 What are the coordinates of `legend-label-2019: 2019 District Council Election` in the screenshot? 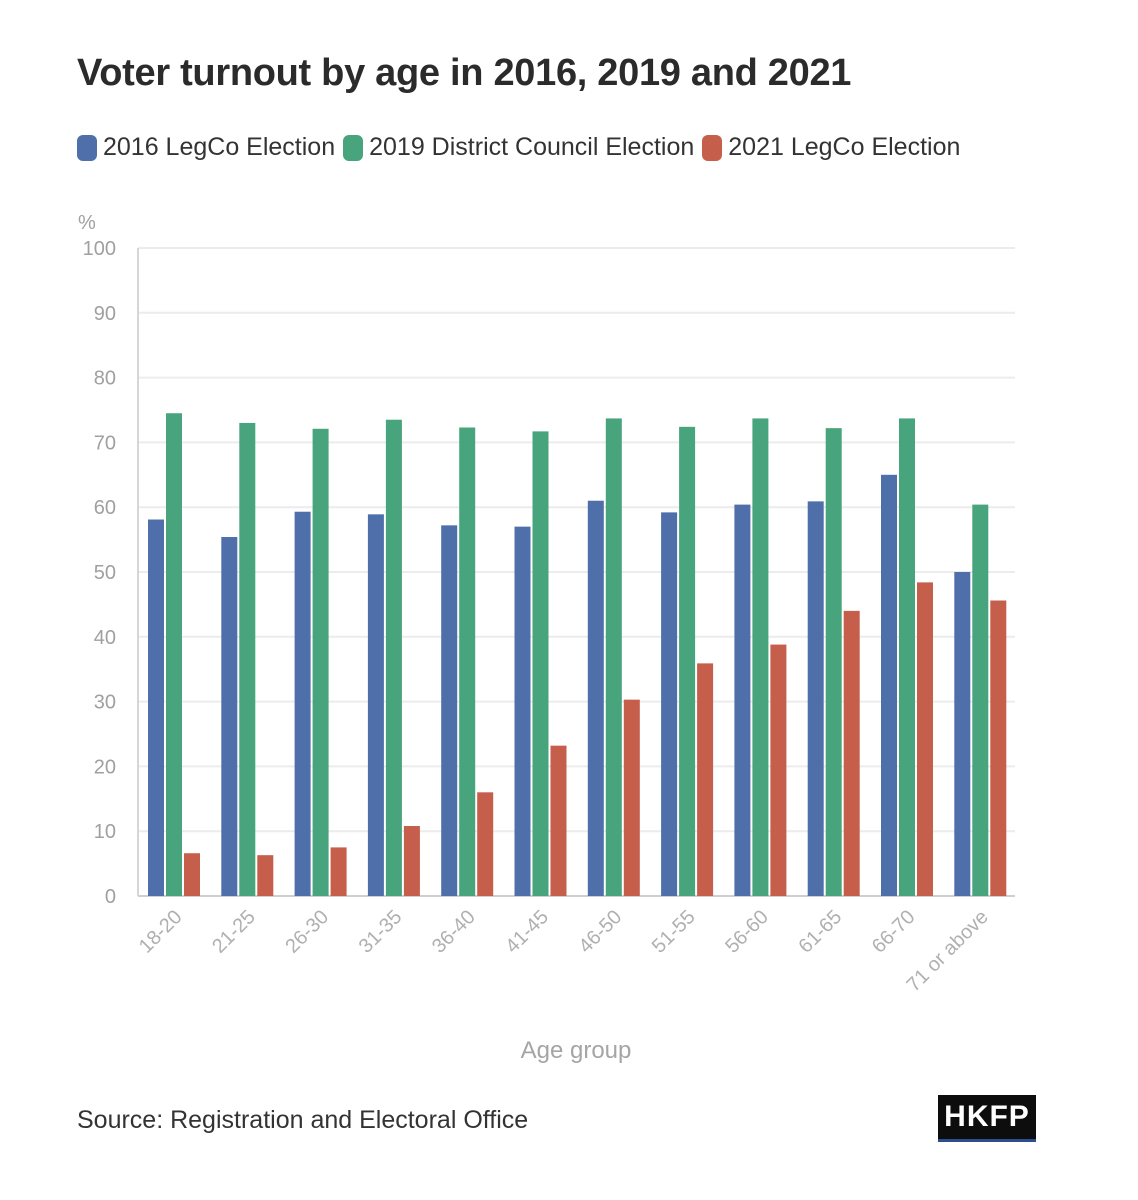 It's located at (532, 147).